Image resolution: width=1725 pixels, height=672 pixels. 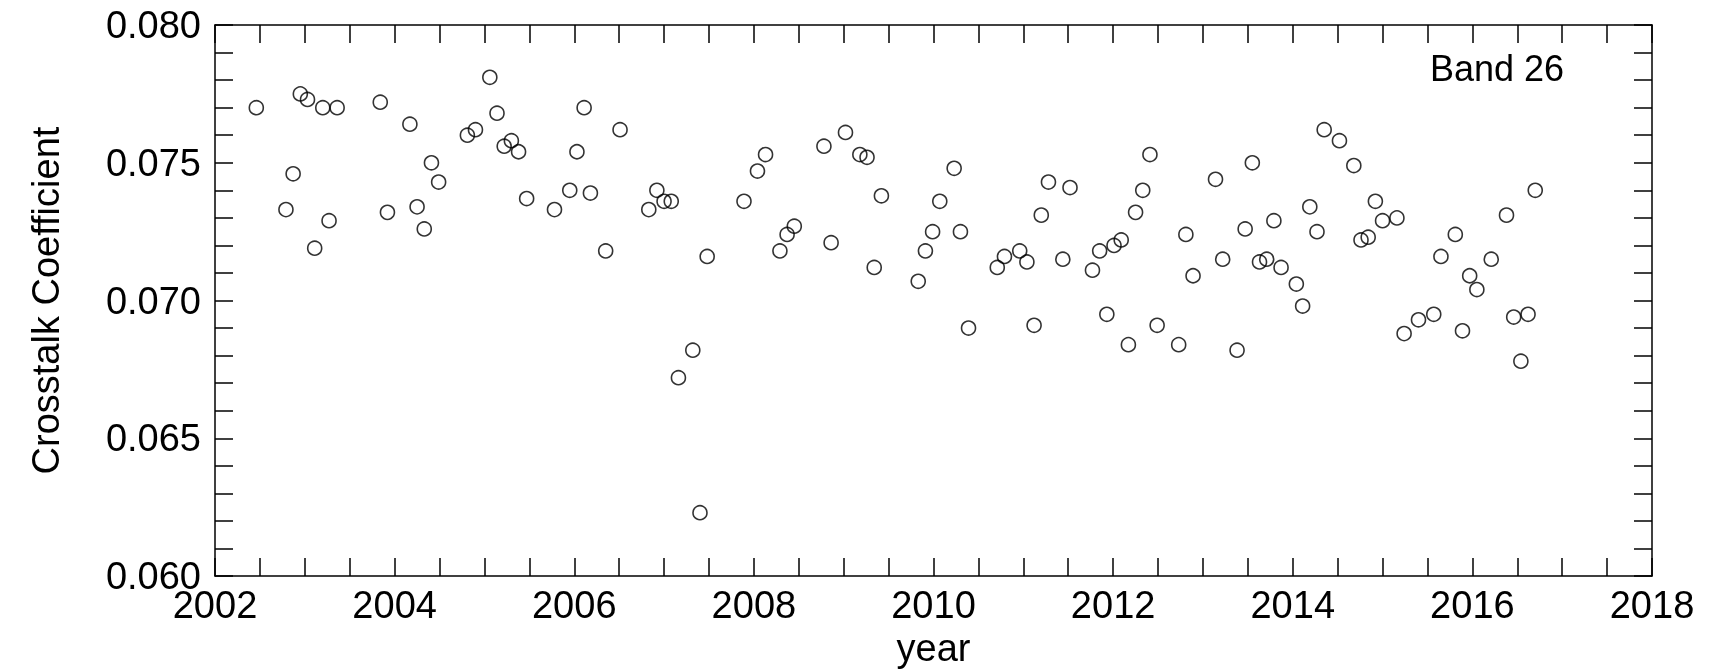 What do you see at coordinates (1496, 68) in the screenshot?
I see `annotation: Band 26` at bounding box center [1496, 68].